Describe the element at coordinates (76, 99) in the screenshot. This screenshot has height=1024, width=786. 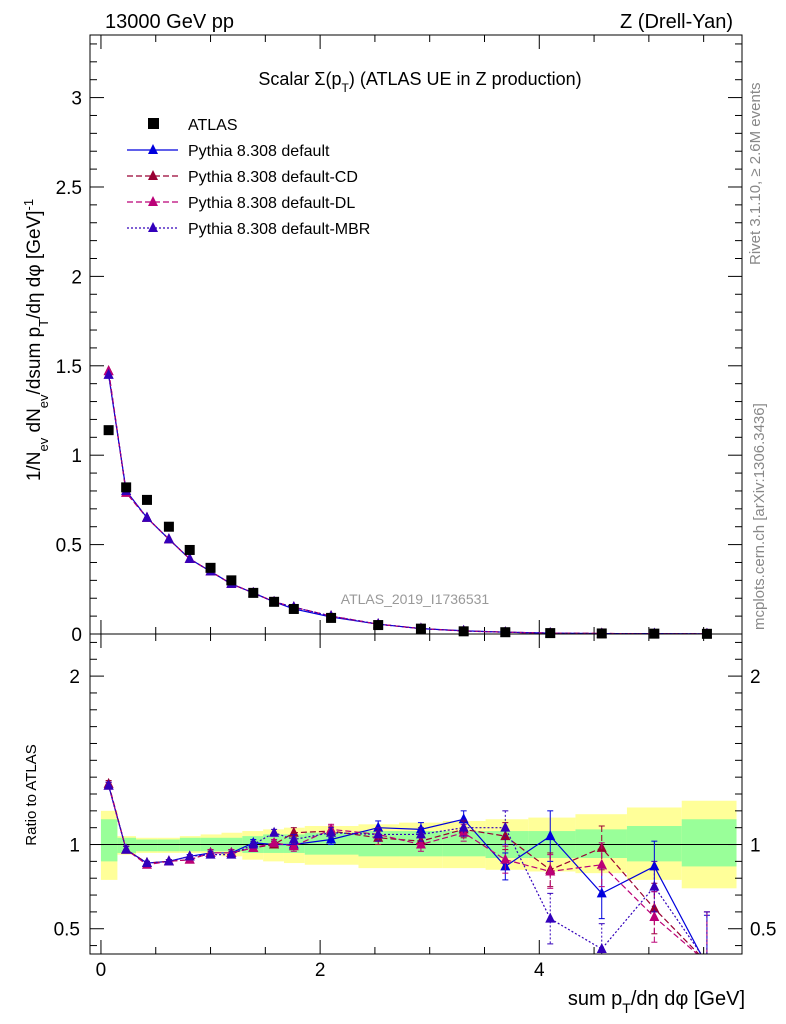
I see `main-ytick-label: 3` at that location.